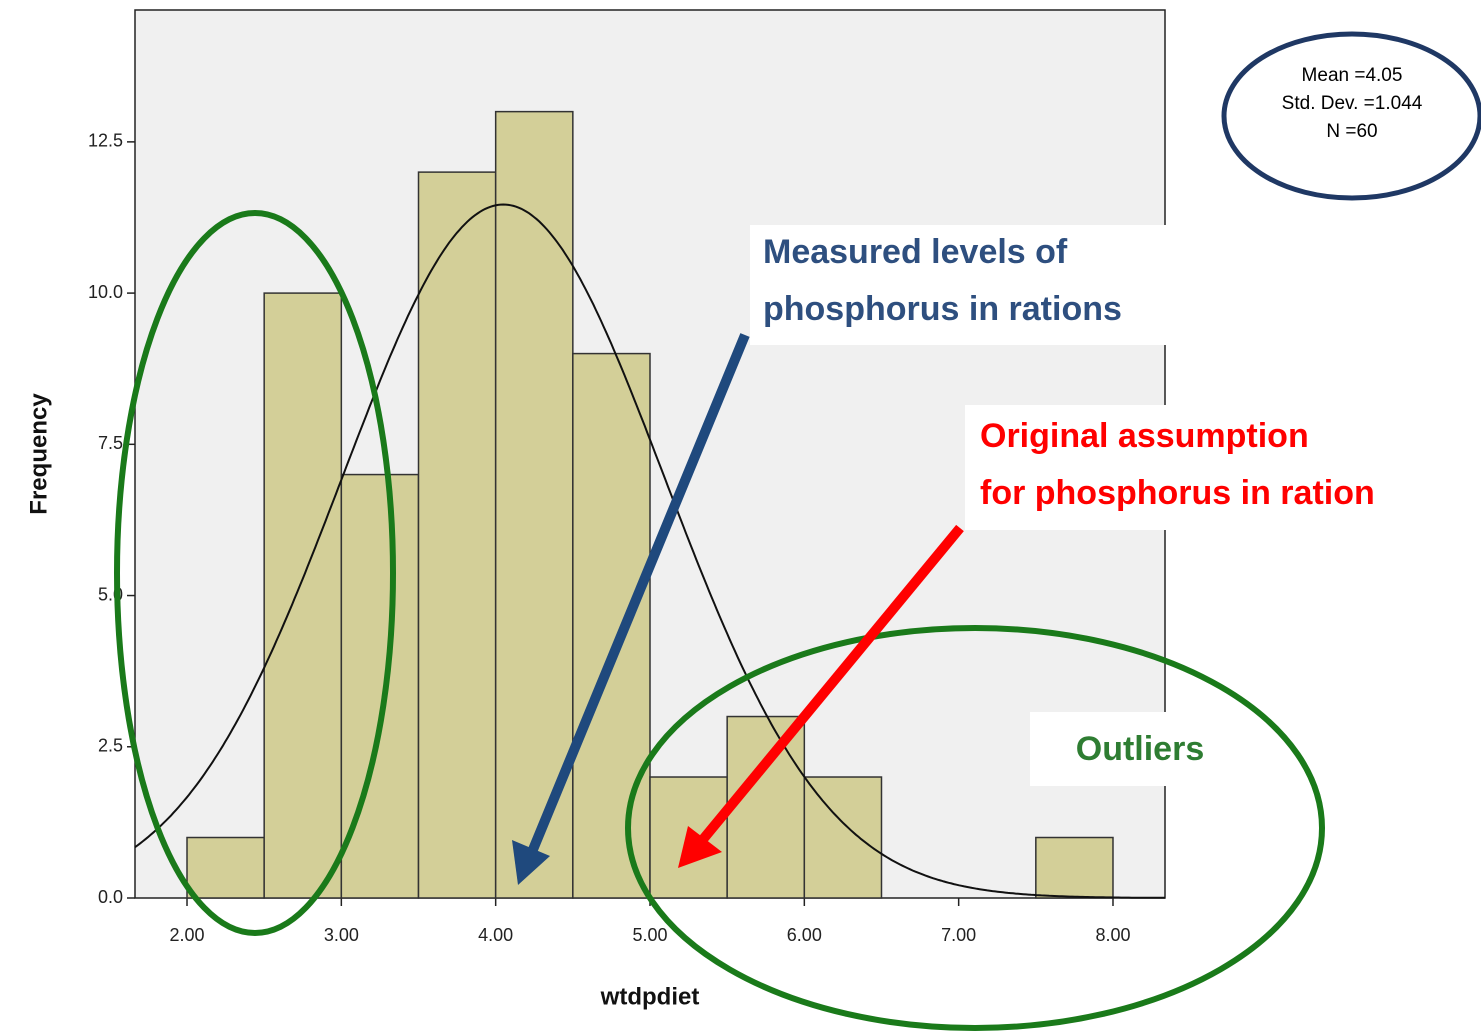 This screenshot has height=1033, width=1481. I want to click on x-tick-label: 7.00, so click(958, 935).